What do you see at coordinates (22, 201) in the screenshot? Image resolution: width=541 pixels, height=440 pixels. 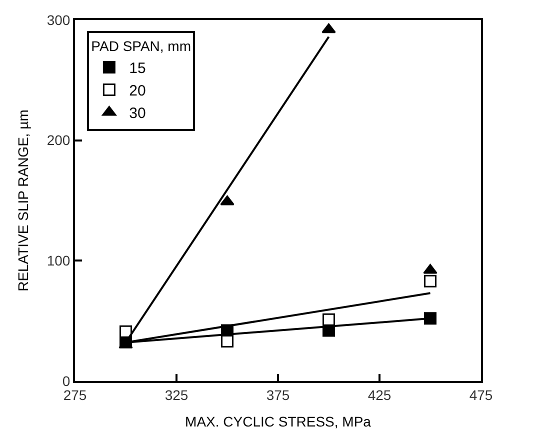 I see `y-axis-title: RELATIVE SLIP RANGE, µm` at bounding box center [22, 201].